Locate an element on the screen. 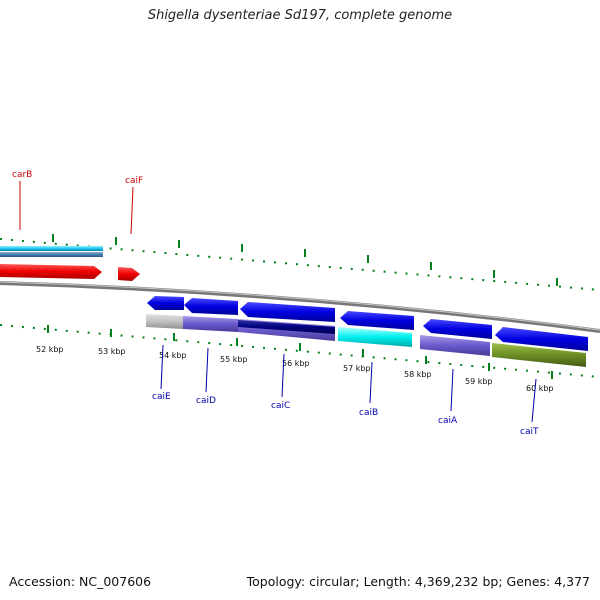 This screenshot has width=600, height=600. caiF-cds-arrow is located at coordinates (129, 274).